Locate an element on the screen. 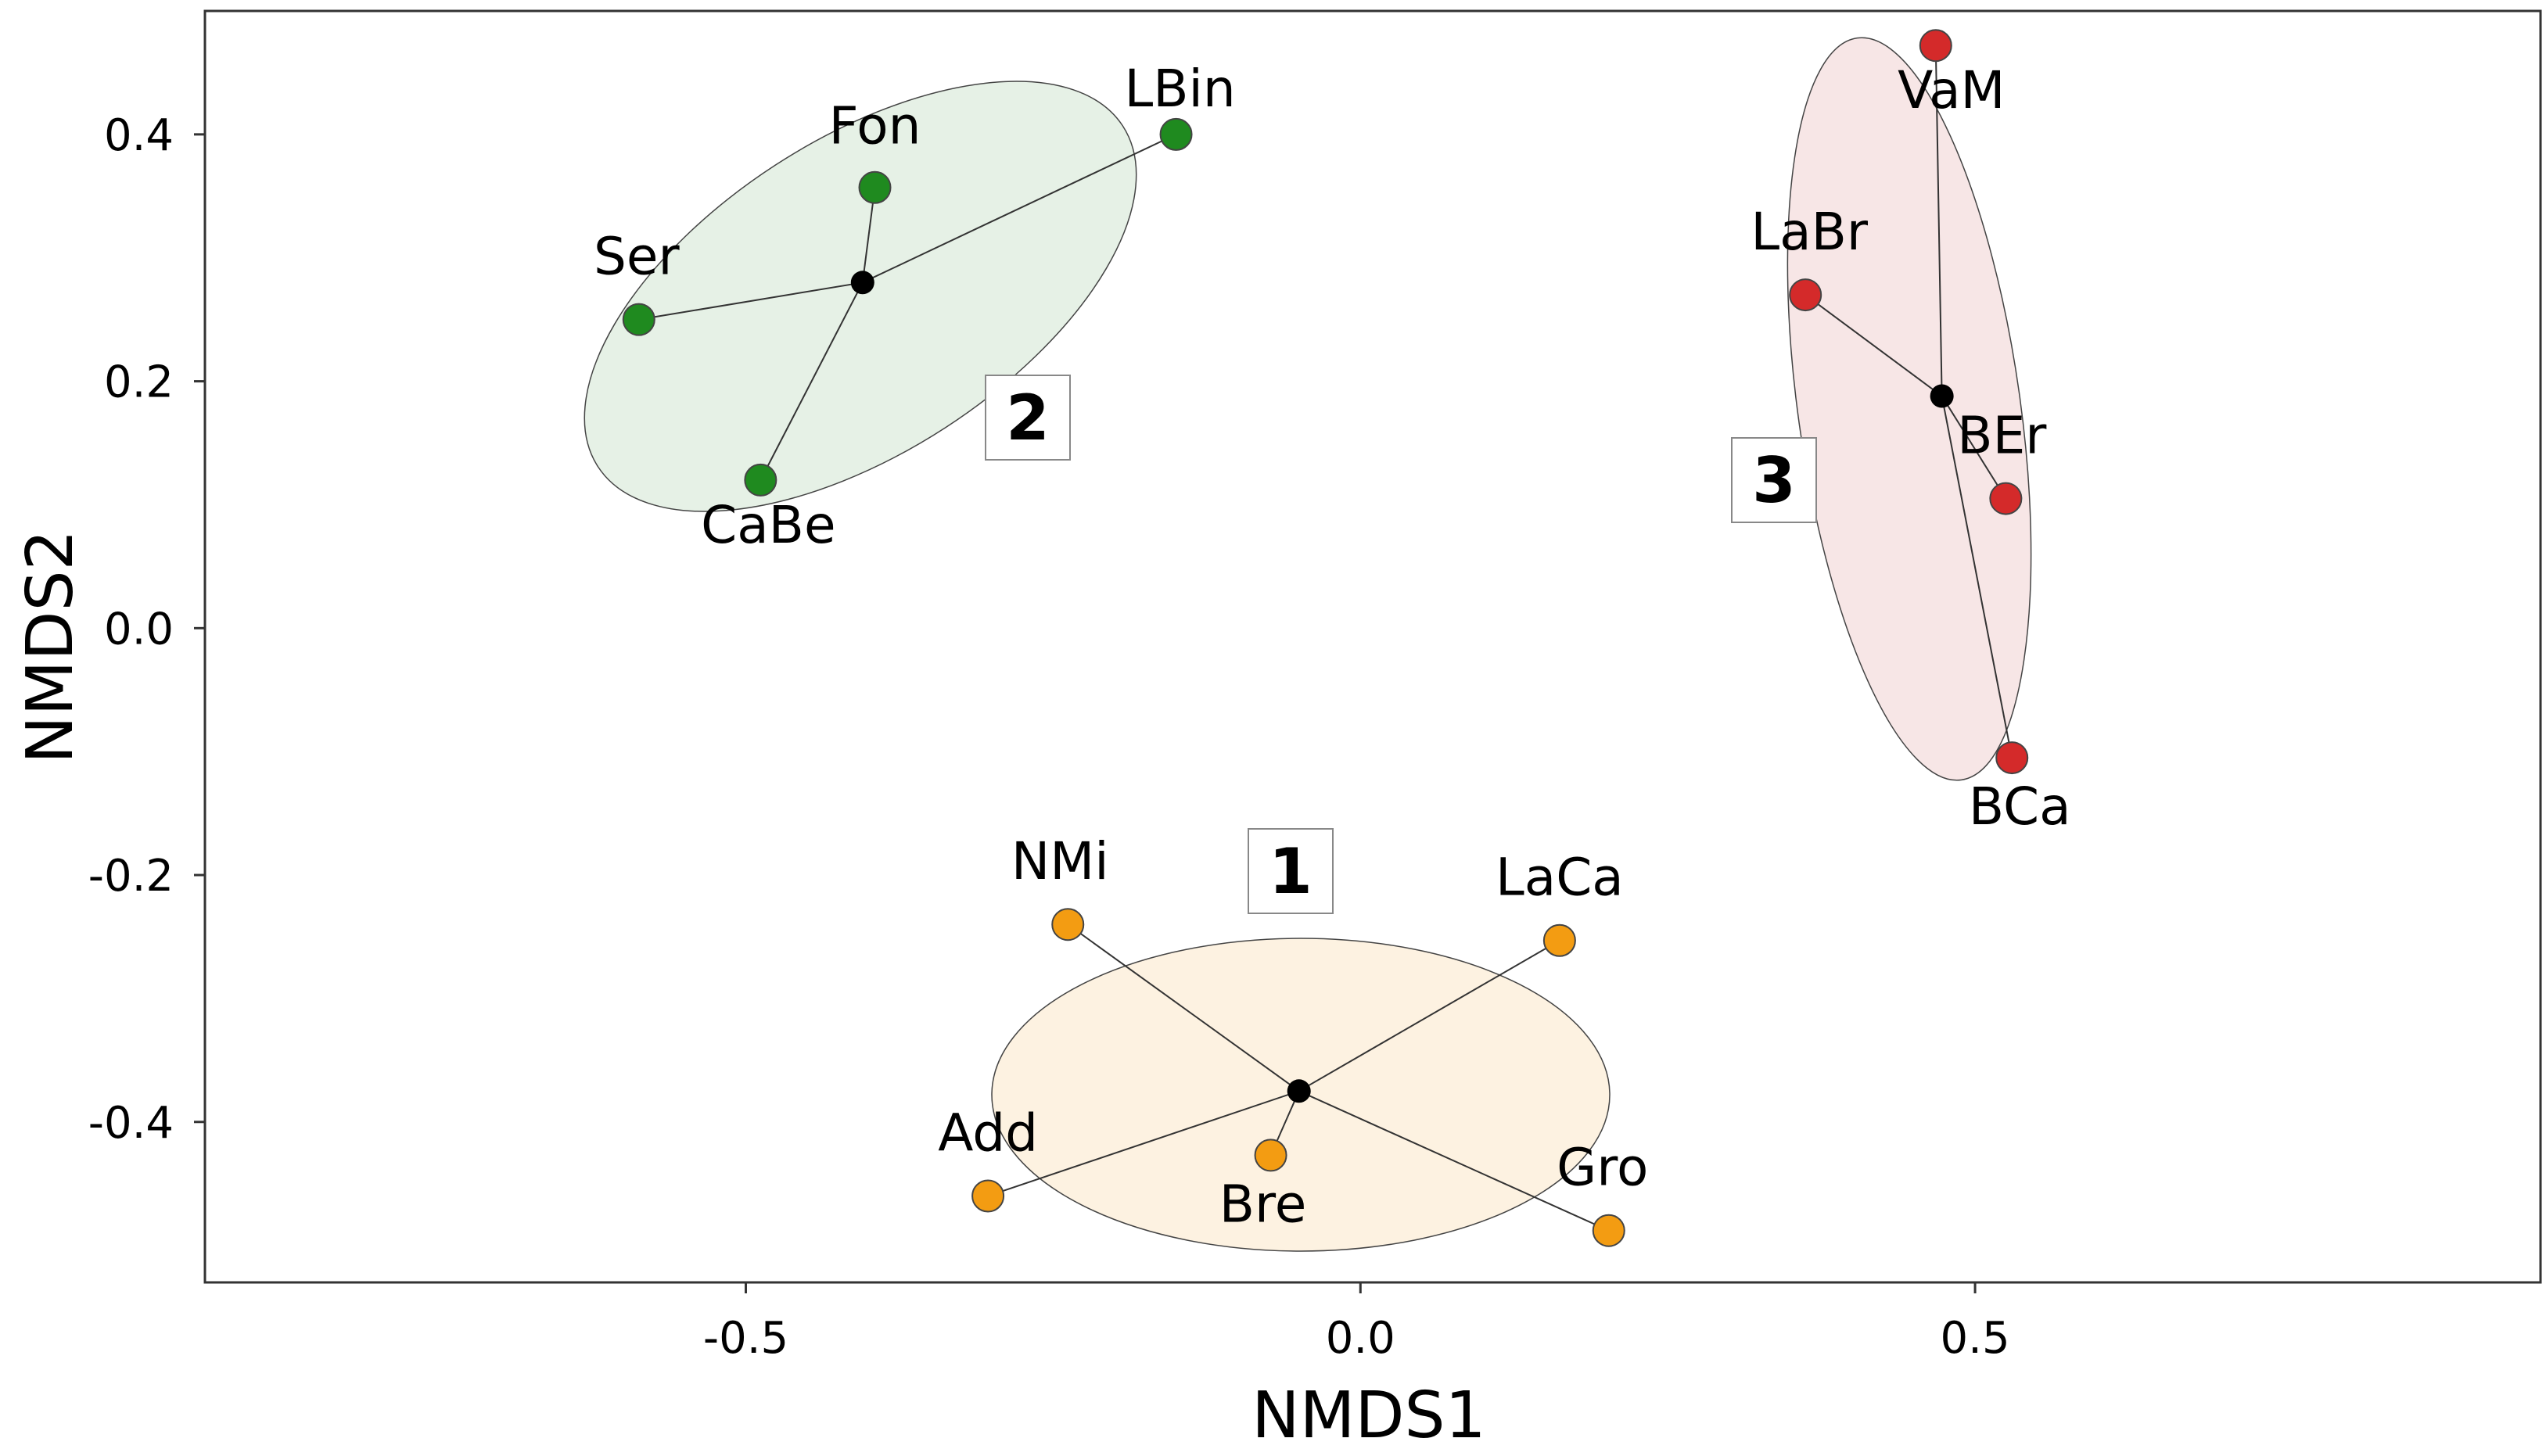 Image resolution: width=2546 pixels, height=1456 pixels. group-1-label: 1 is located at coordinates (1291, 871).